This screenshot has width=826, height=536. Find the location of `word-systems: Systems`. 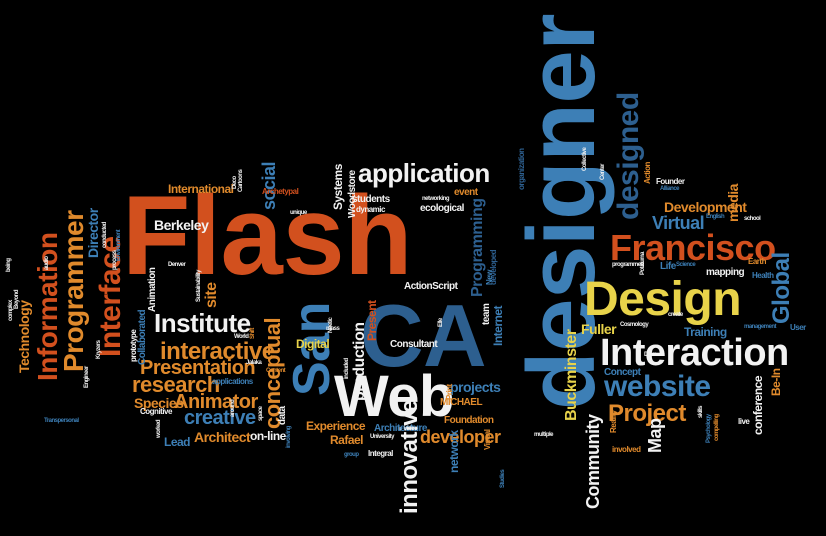

word-systems: Systems is located at coordinates (338, 187).